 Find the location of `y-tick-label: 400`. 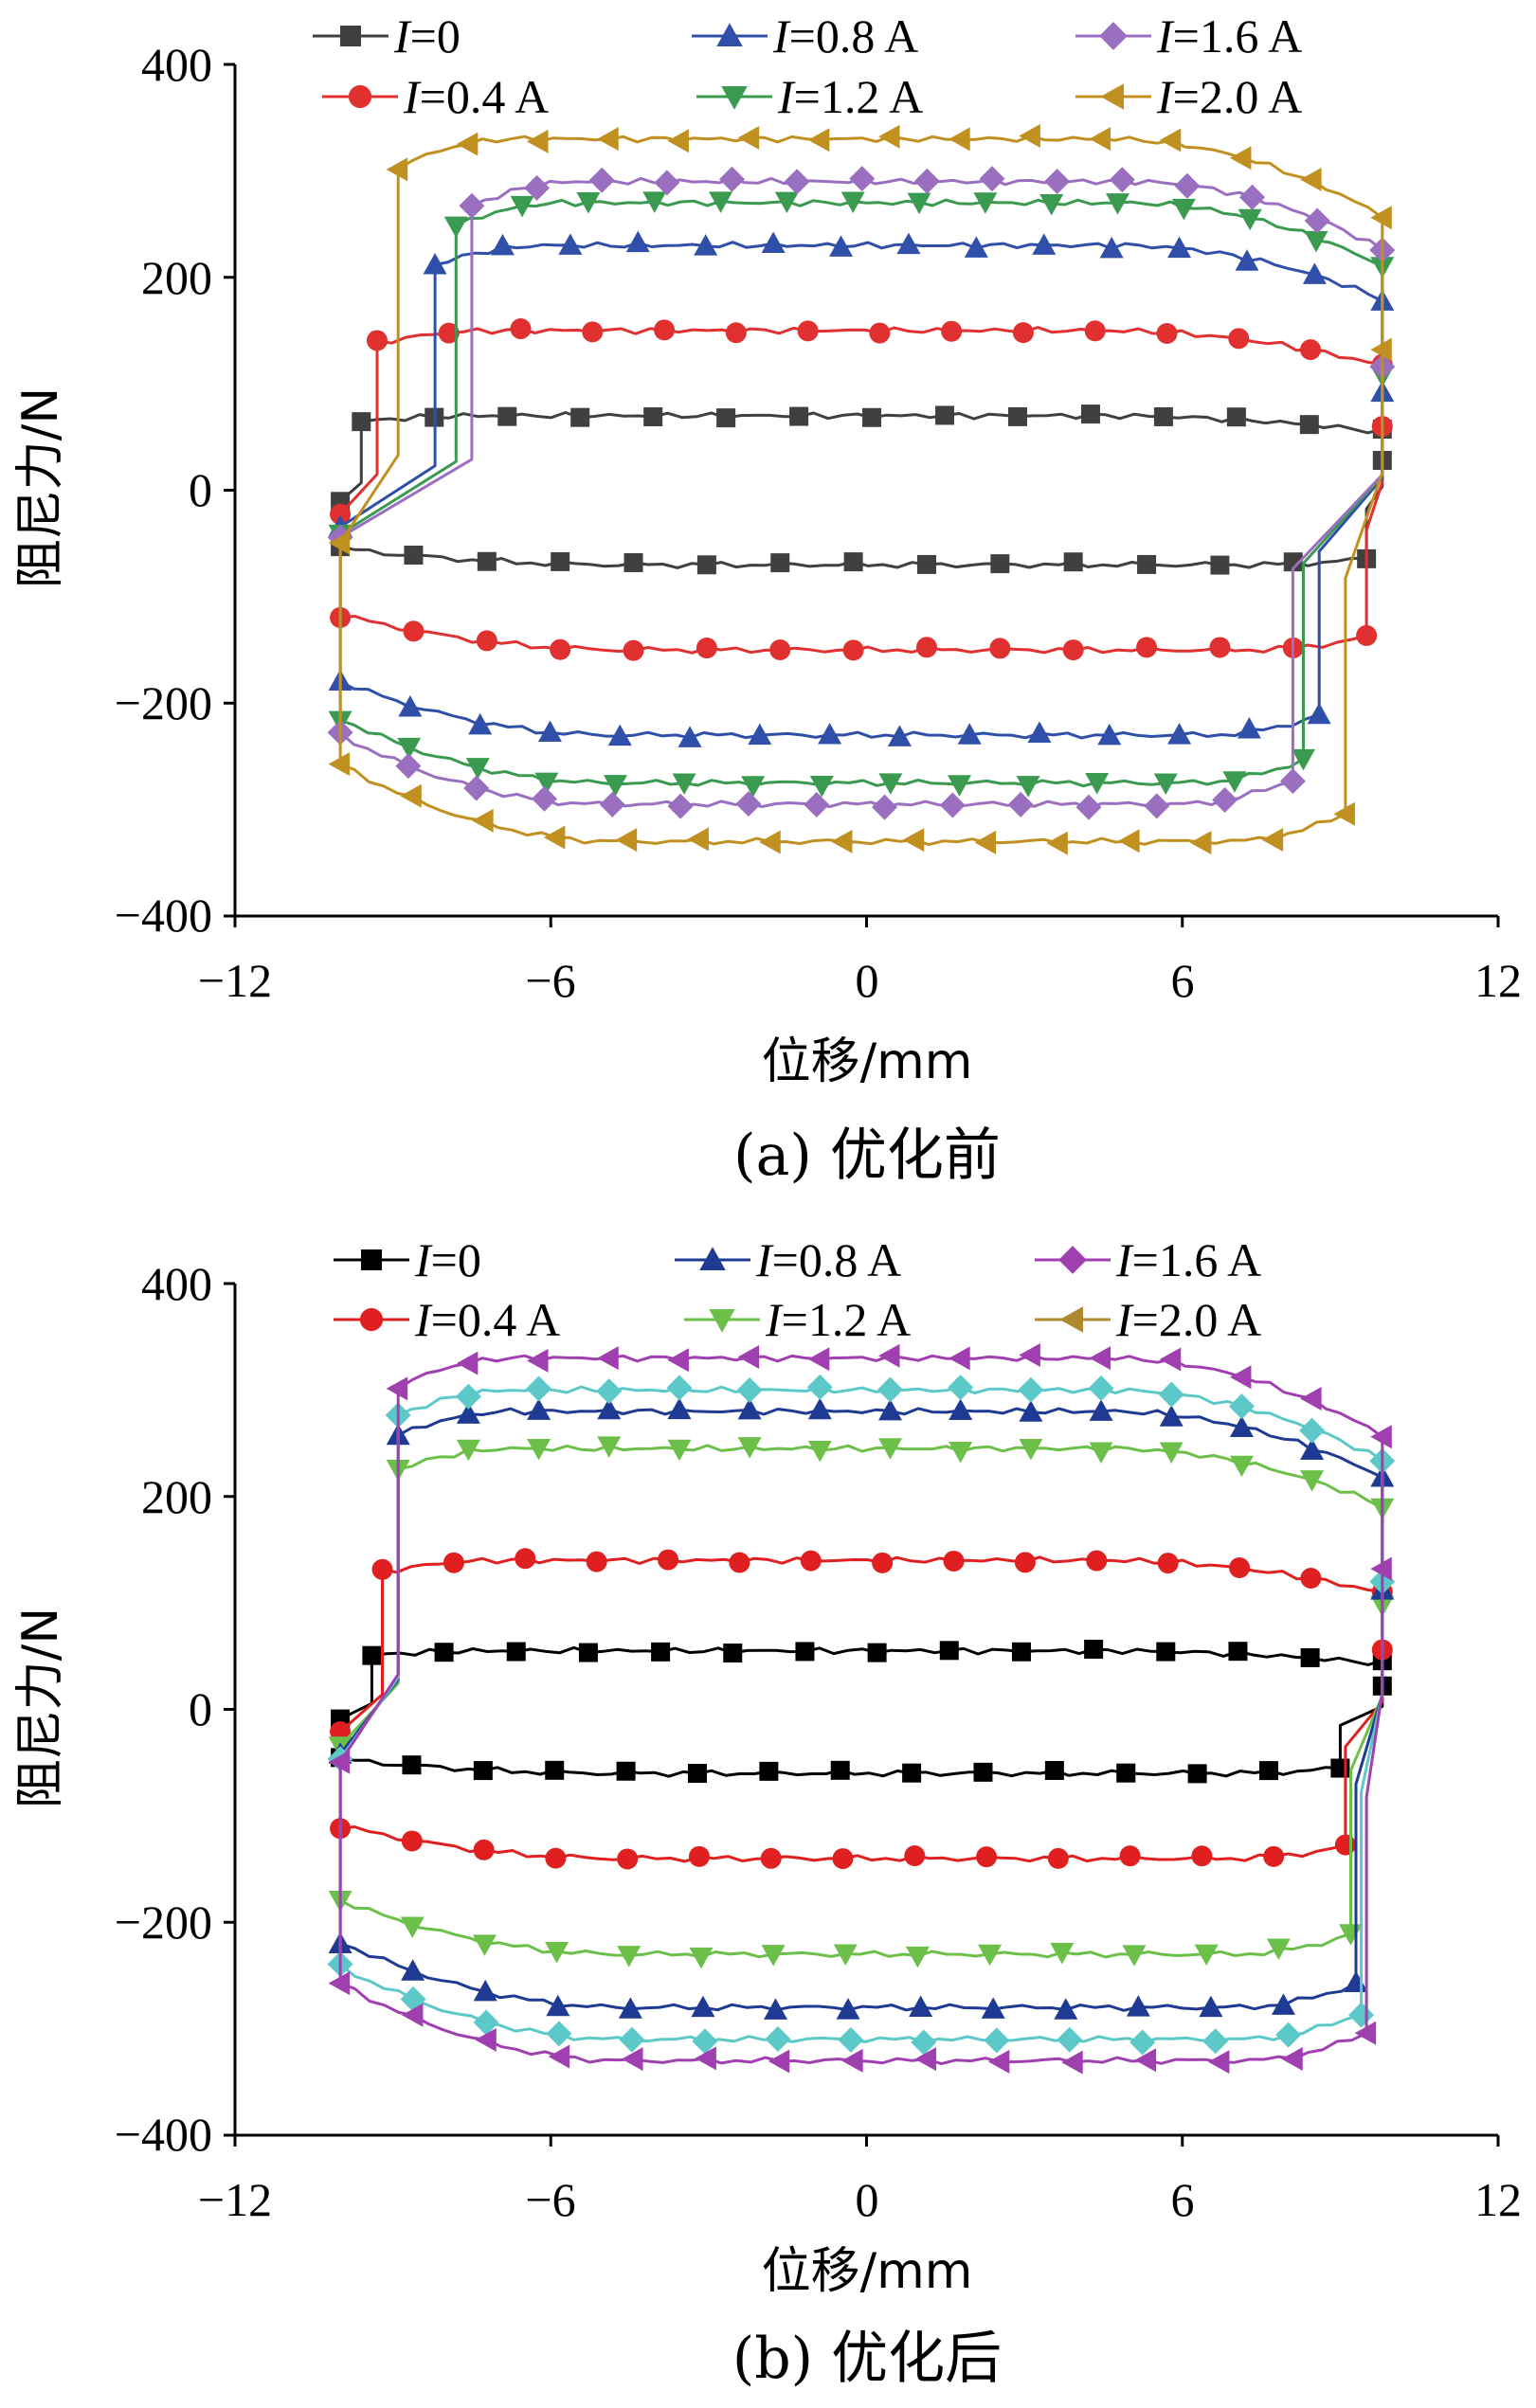

y-tick-label: 400 is located at coordinates (176, 64).